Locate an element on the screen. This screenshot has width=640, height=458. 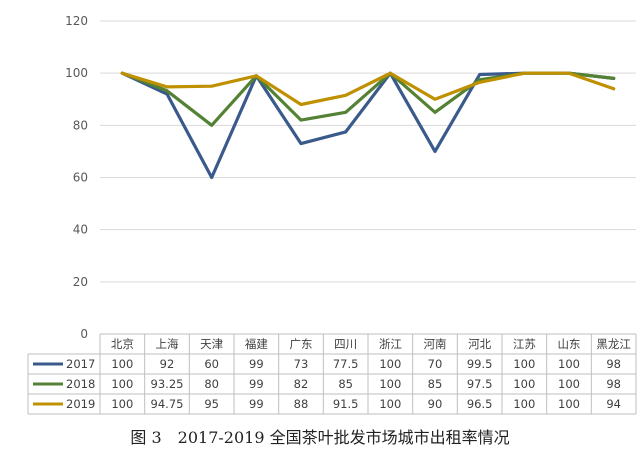
legend-entry: 2019 is located at coordinates (80, 404).